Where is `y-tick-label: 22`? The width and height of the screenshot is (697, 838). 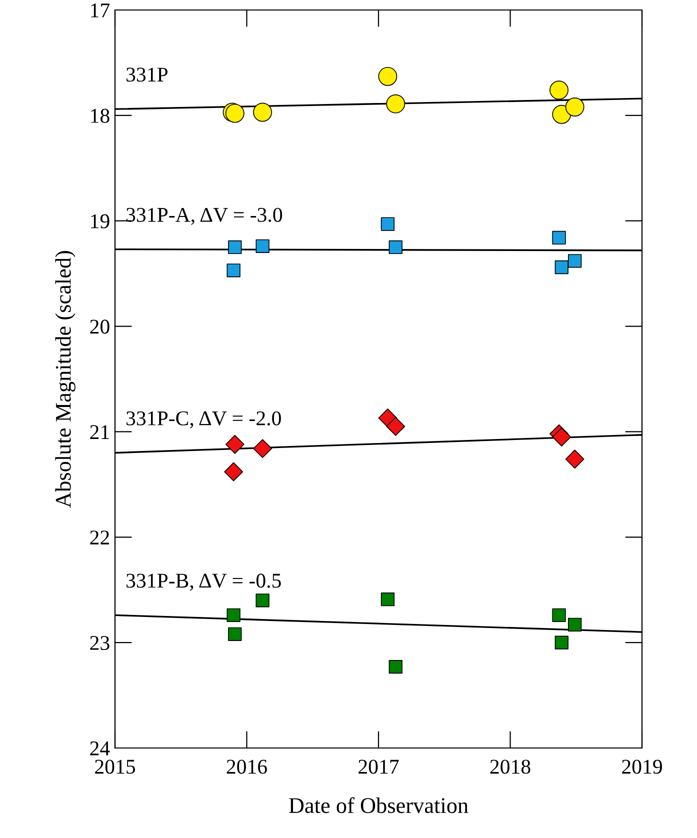
y-tick-label: 22 is located at coordinates (99, 537).